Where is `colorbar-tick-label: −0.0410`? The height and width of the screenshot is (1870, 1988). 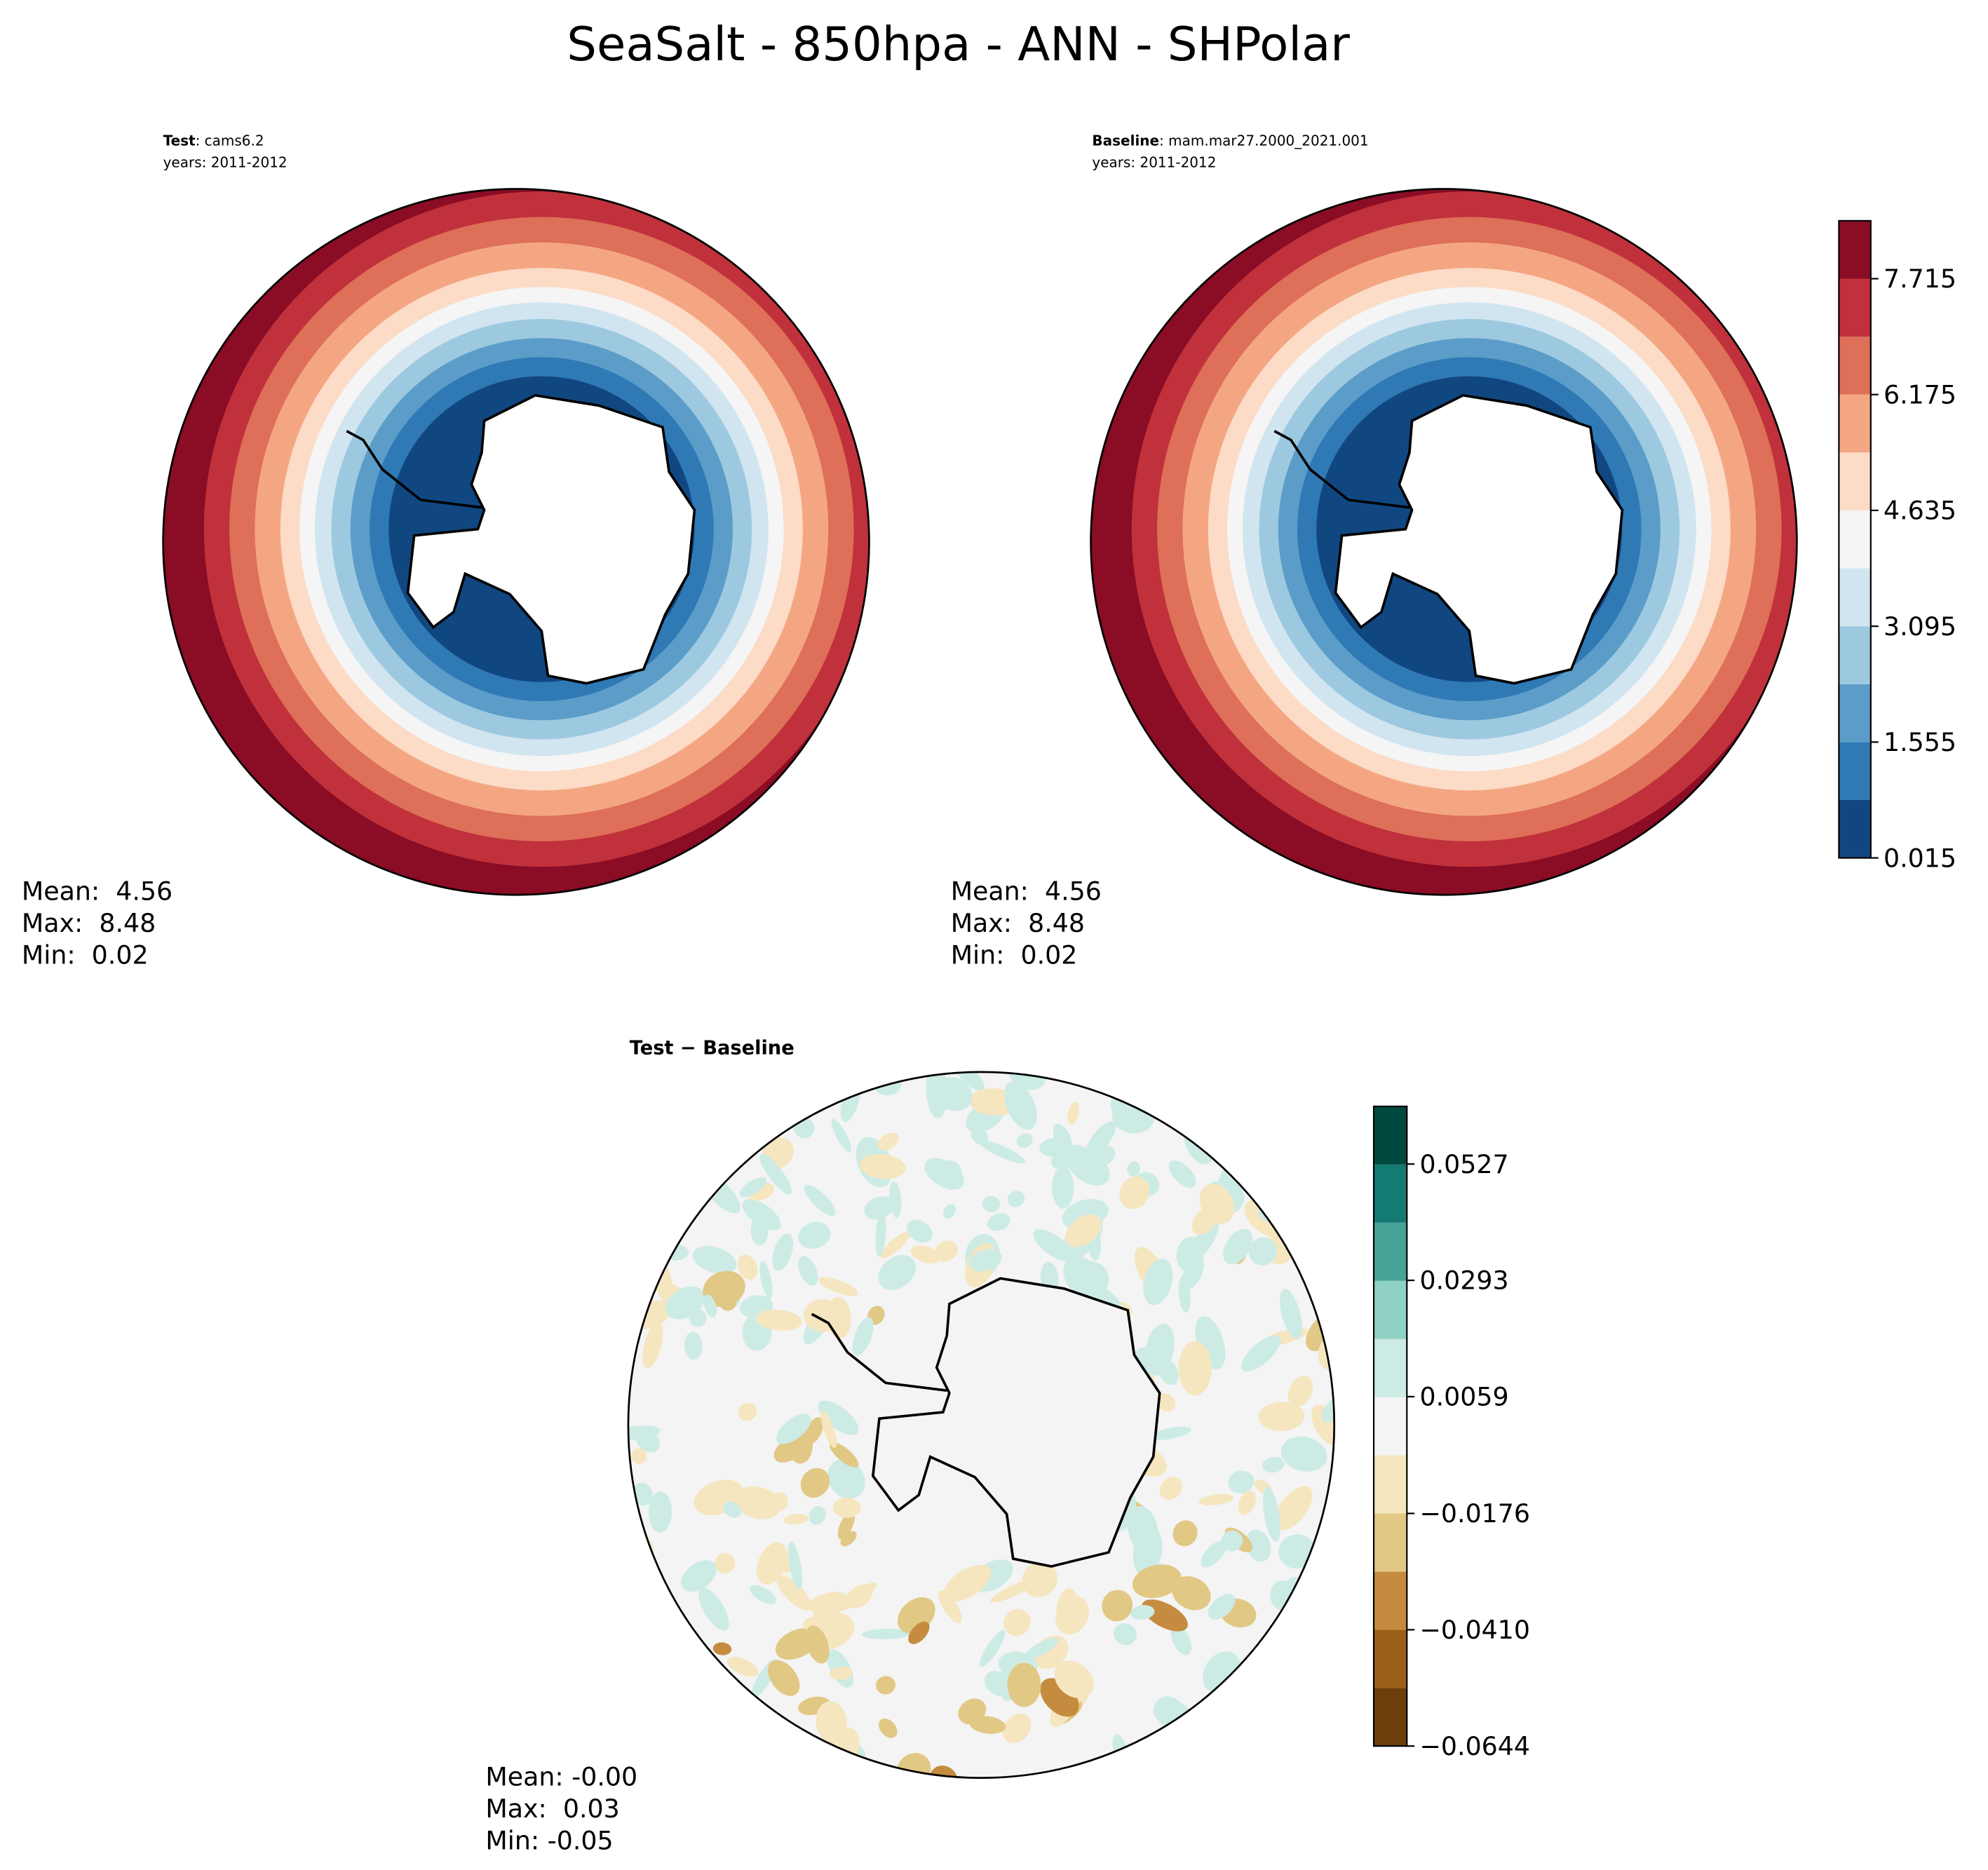 colorbar-tick-label: −0.0410 is located at coordinates (1474, 1630).